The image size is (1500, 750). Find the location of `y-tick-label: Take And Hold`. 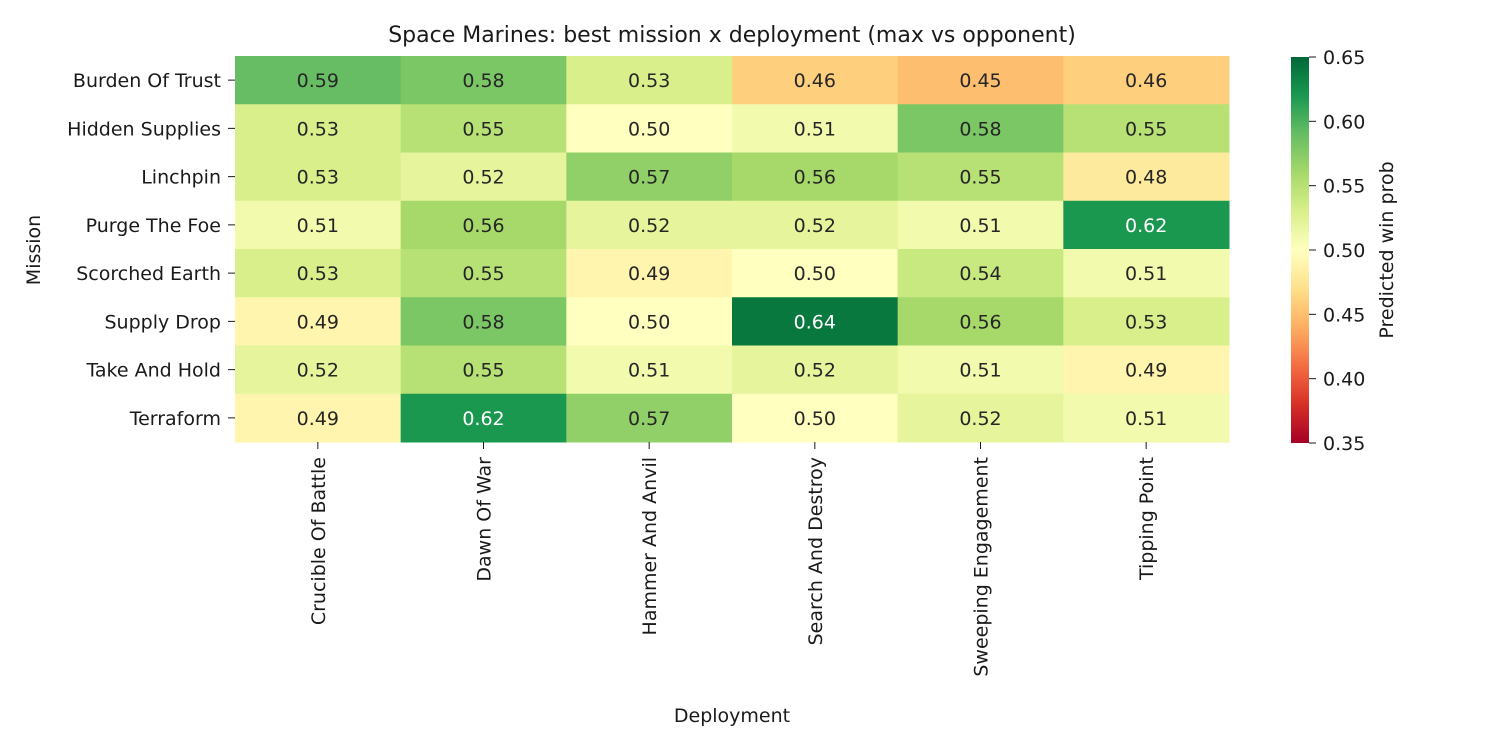

y-tick-label: Take And Hold is located at coordinates (153, 371).